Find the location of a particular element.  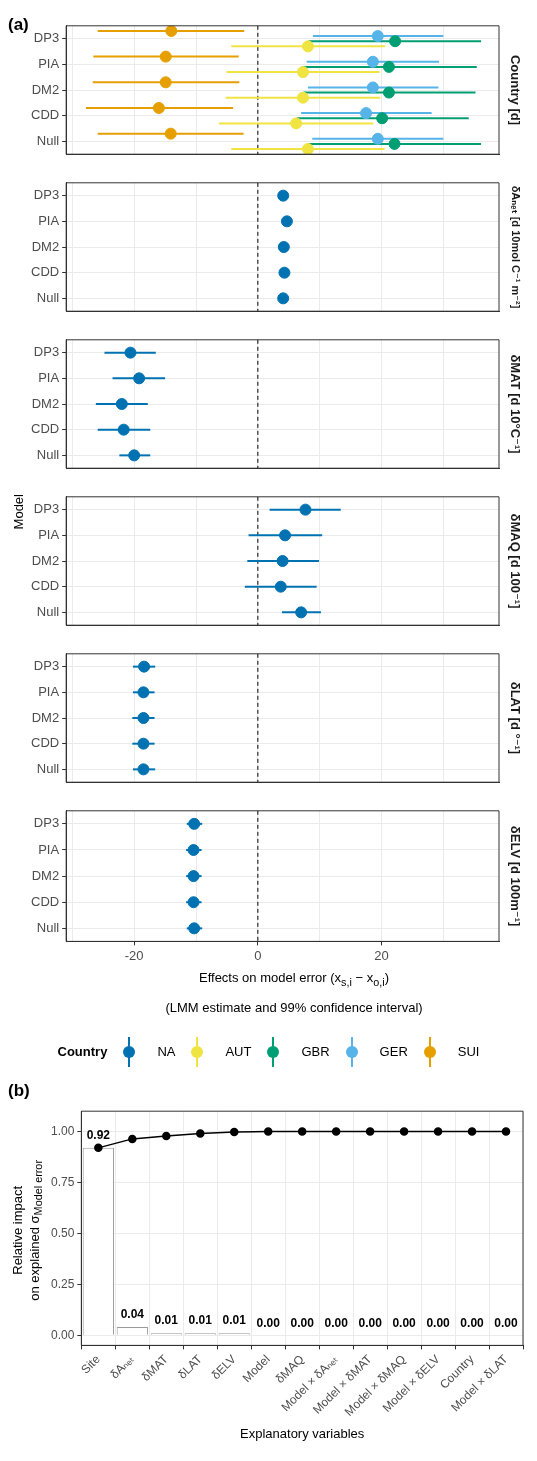

legend-label: GER is located at coordinates (393, 1052).